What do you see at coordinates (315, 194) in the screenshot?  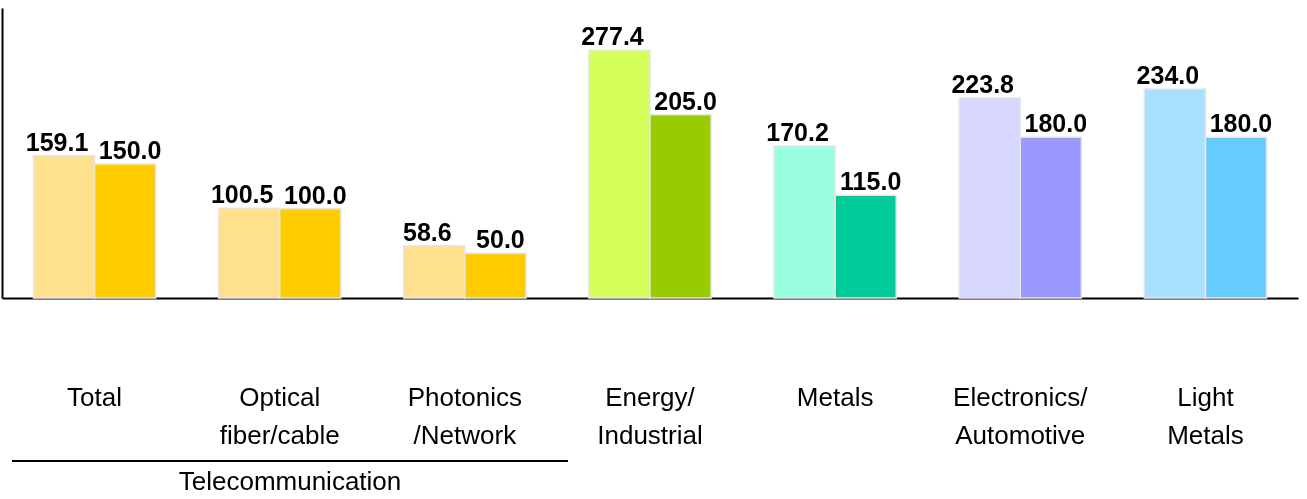 I see `data-label: 100.0` at bounding box center [315, 194].